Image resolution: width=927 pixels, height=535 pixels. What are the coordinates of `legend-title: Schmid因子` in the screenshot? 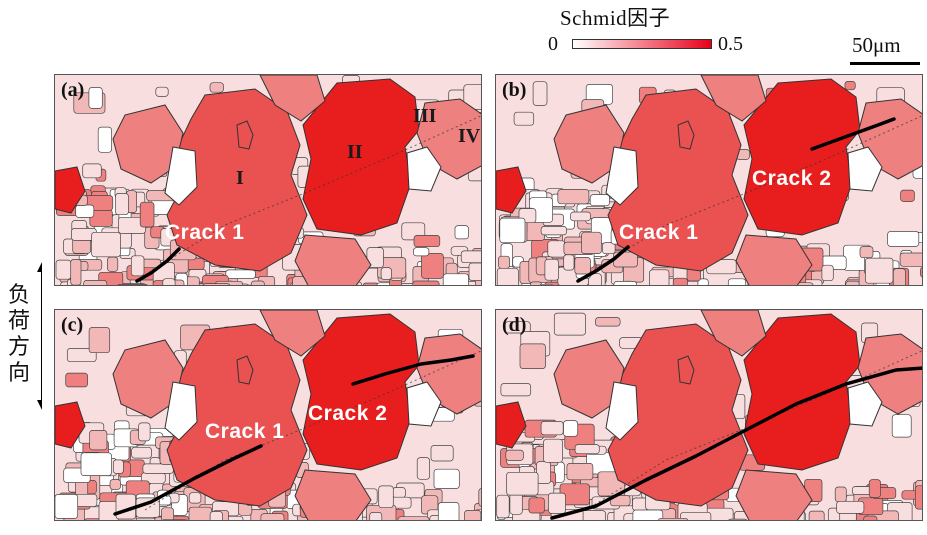 It's located at (615, 18).